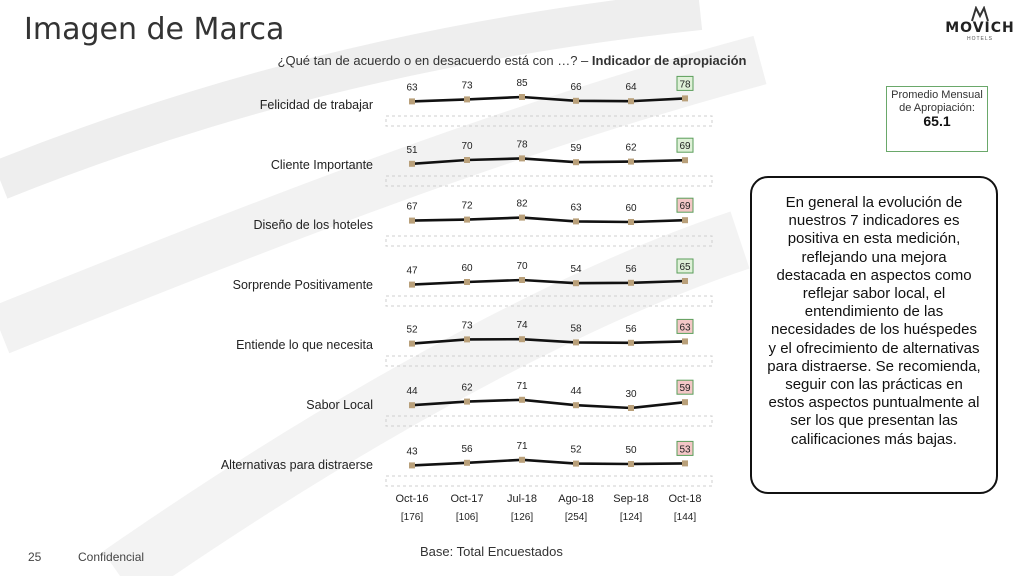  What do you see at coordinates (631, 394) in the screenshot?
I see `data-label: 30` at bounding box center [631, 394].